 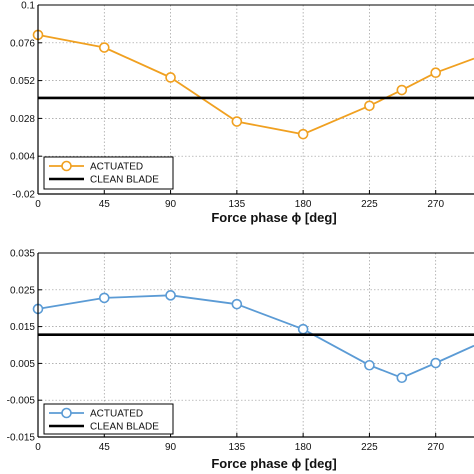 What do you see at coordinates (22, 254) in the screenshot?
I see `y-tick-label: 0.035` at bounding box center [22, 254].